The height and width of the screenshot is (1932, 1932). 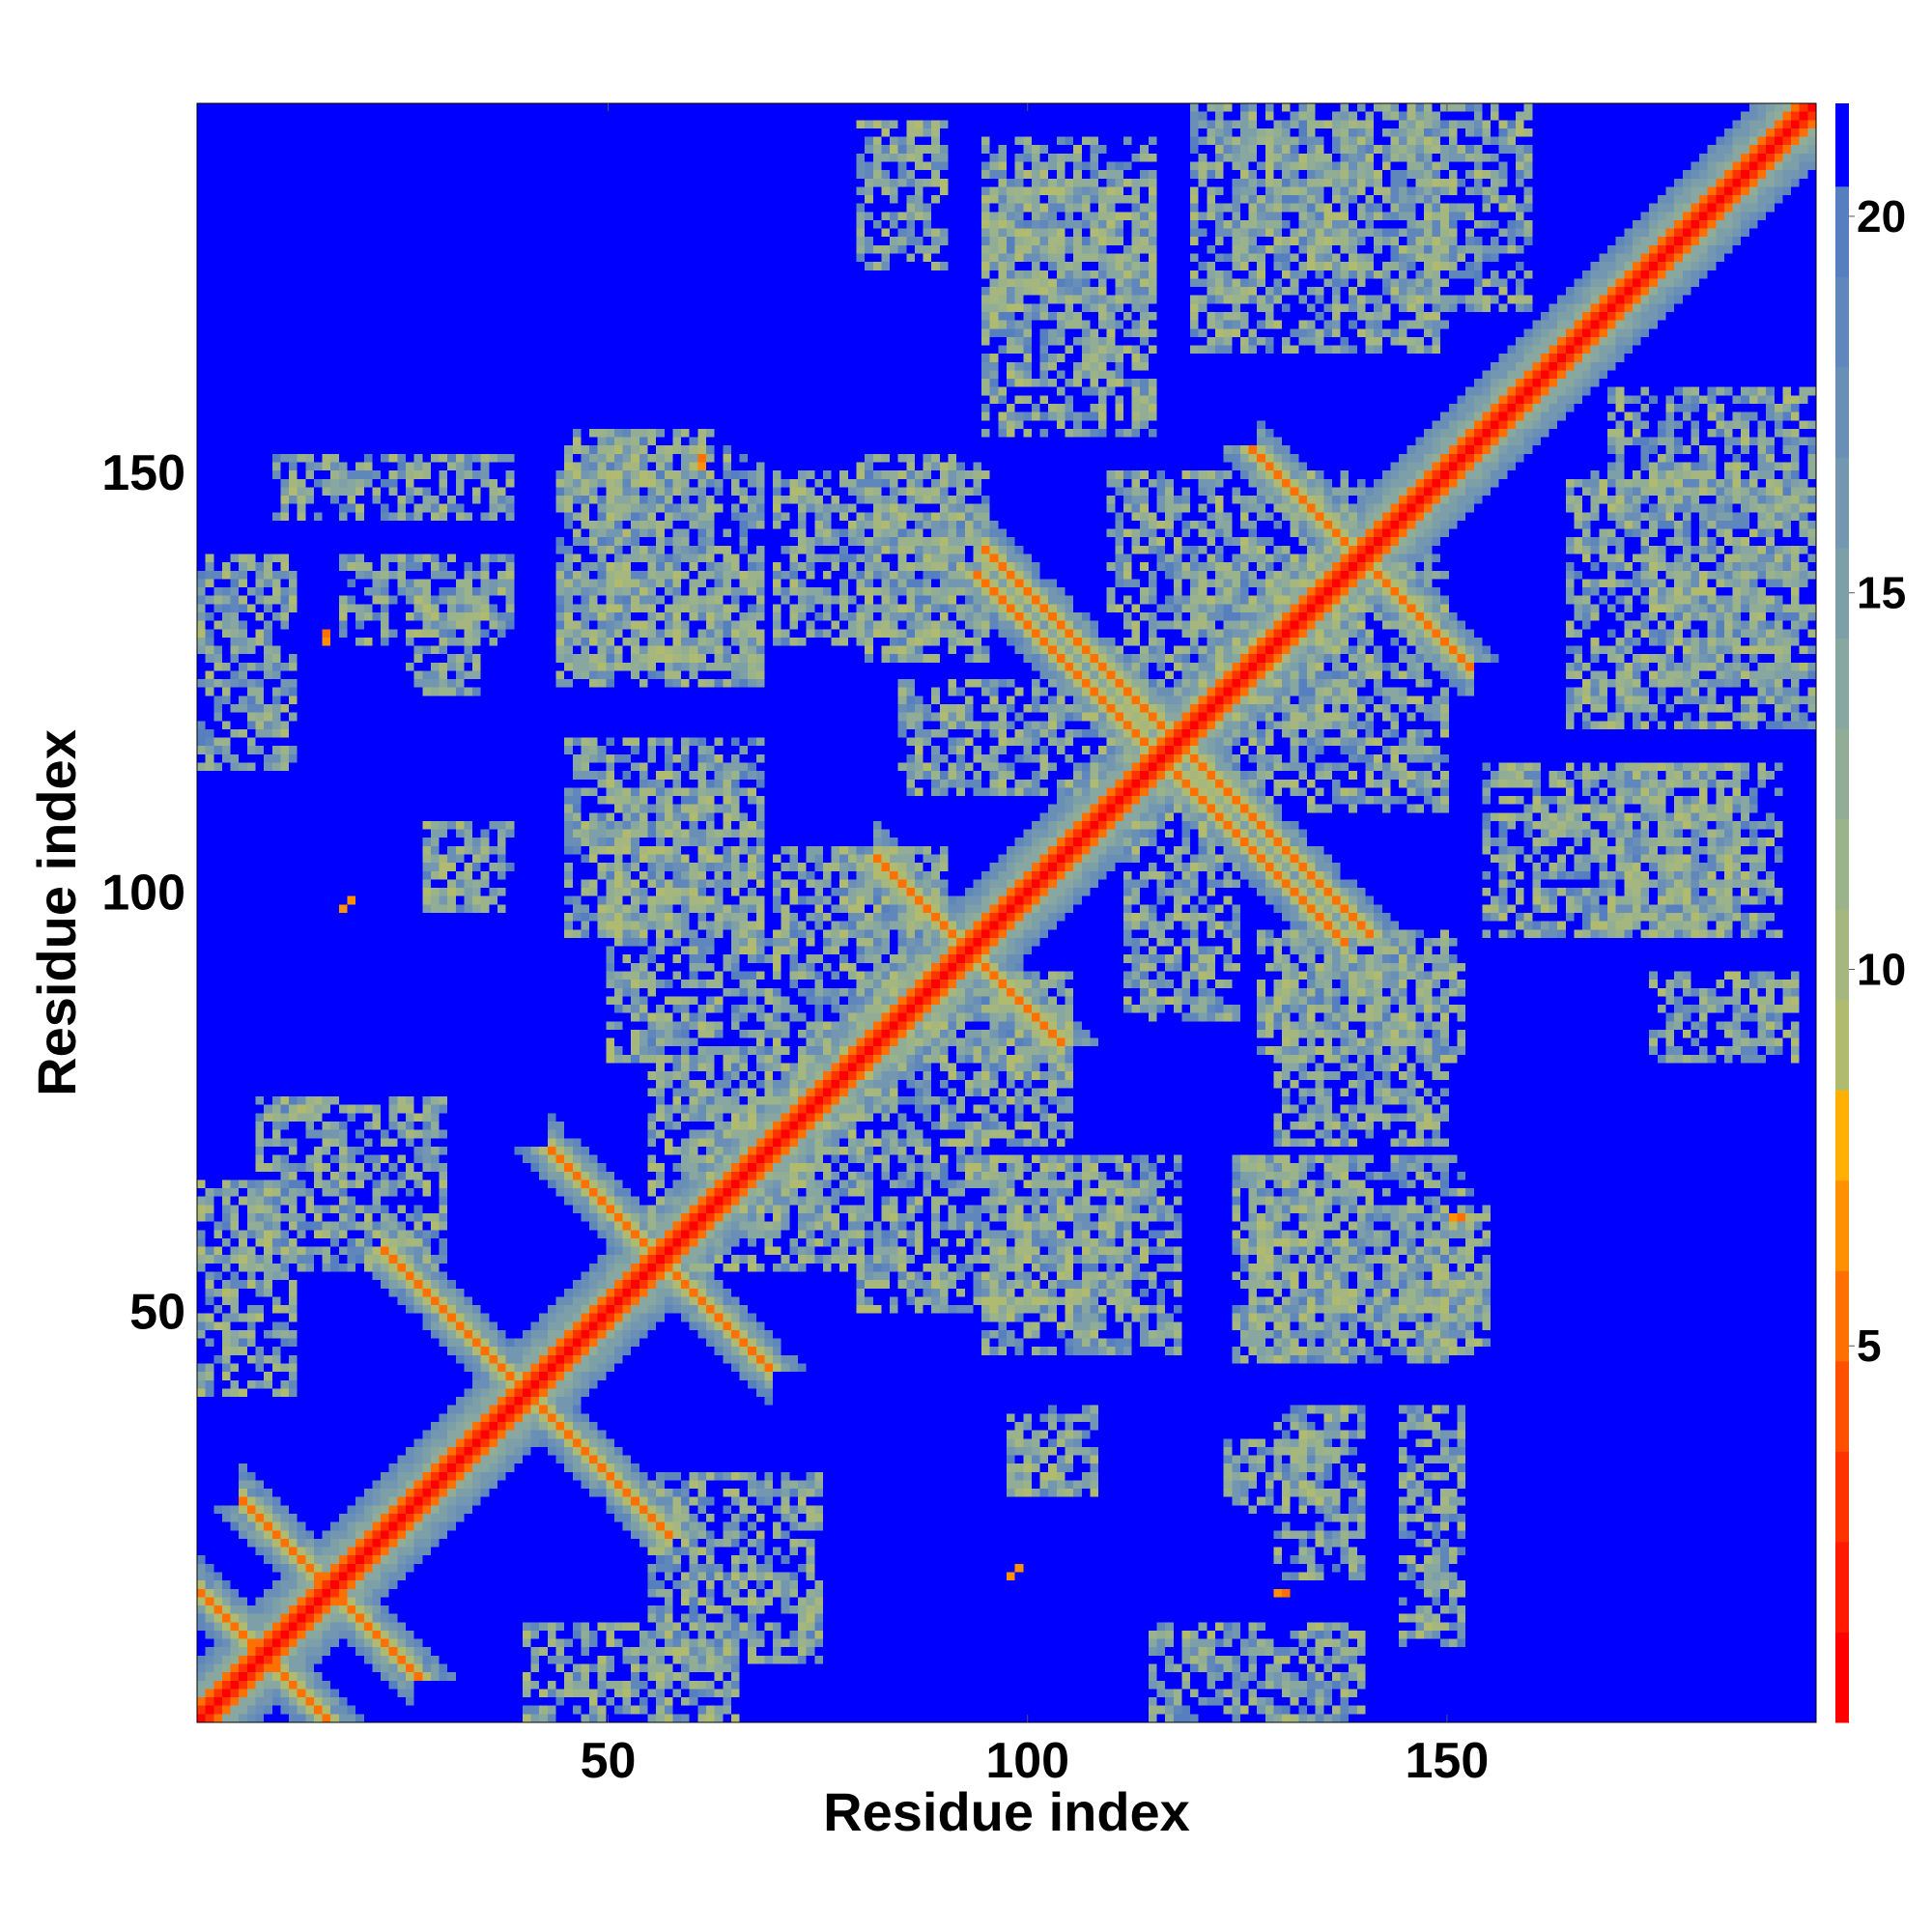 What do you see at coordinates (1881, 969) in the screenshot?
I see `colorbar-tick-label: 10` at bounding box center [1881, 969].